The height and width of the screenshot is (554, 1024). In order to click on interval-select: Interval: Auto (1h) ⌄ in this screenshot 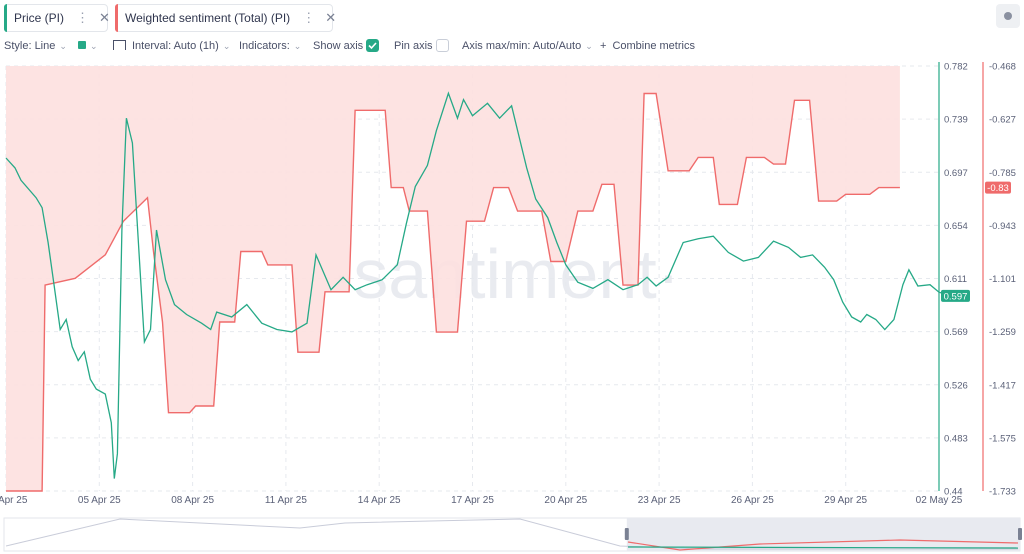, I will do `click(171, 46)`.